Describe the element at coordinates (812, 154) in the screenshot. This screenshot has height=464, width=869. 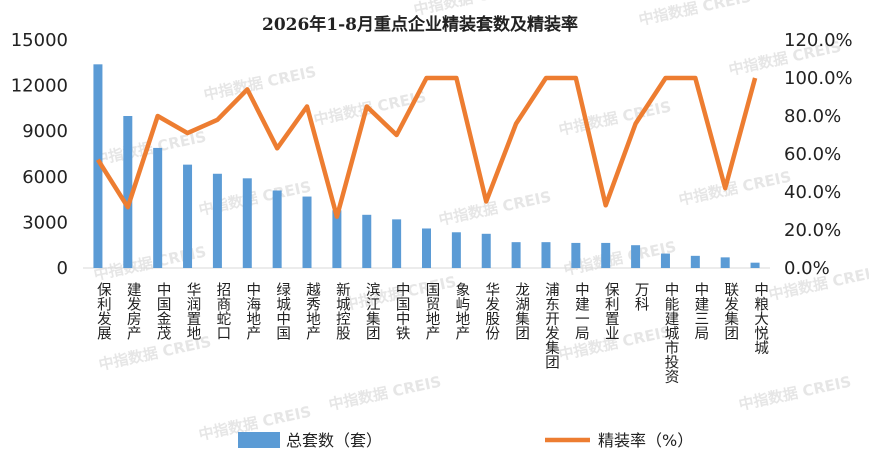
I see `right-tick-label: 60.0%` at that location.